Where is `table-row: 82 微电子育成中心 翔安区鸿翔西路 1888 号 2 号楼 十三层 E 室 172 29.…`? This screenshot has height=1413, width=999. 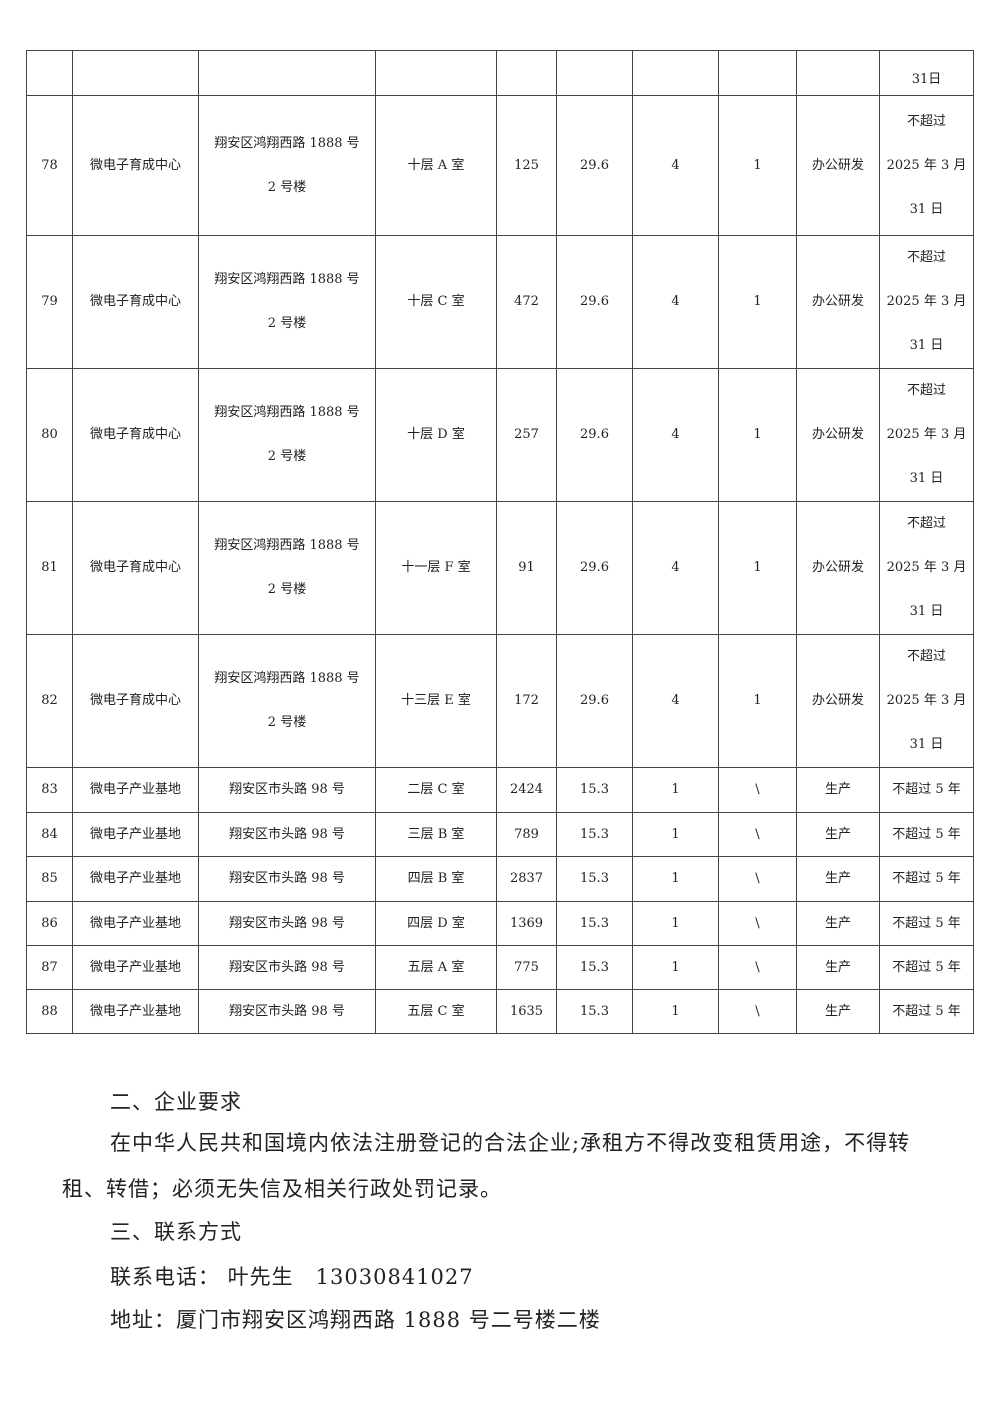
table-row: 82 微电子育成中心 翔安区鸿翔西路 1888 号 2 号楼 十三层 E 室 172 29.… is located at coordinates (500, 701).